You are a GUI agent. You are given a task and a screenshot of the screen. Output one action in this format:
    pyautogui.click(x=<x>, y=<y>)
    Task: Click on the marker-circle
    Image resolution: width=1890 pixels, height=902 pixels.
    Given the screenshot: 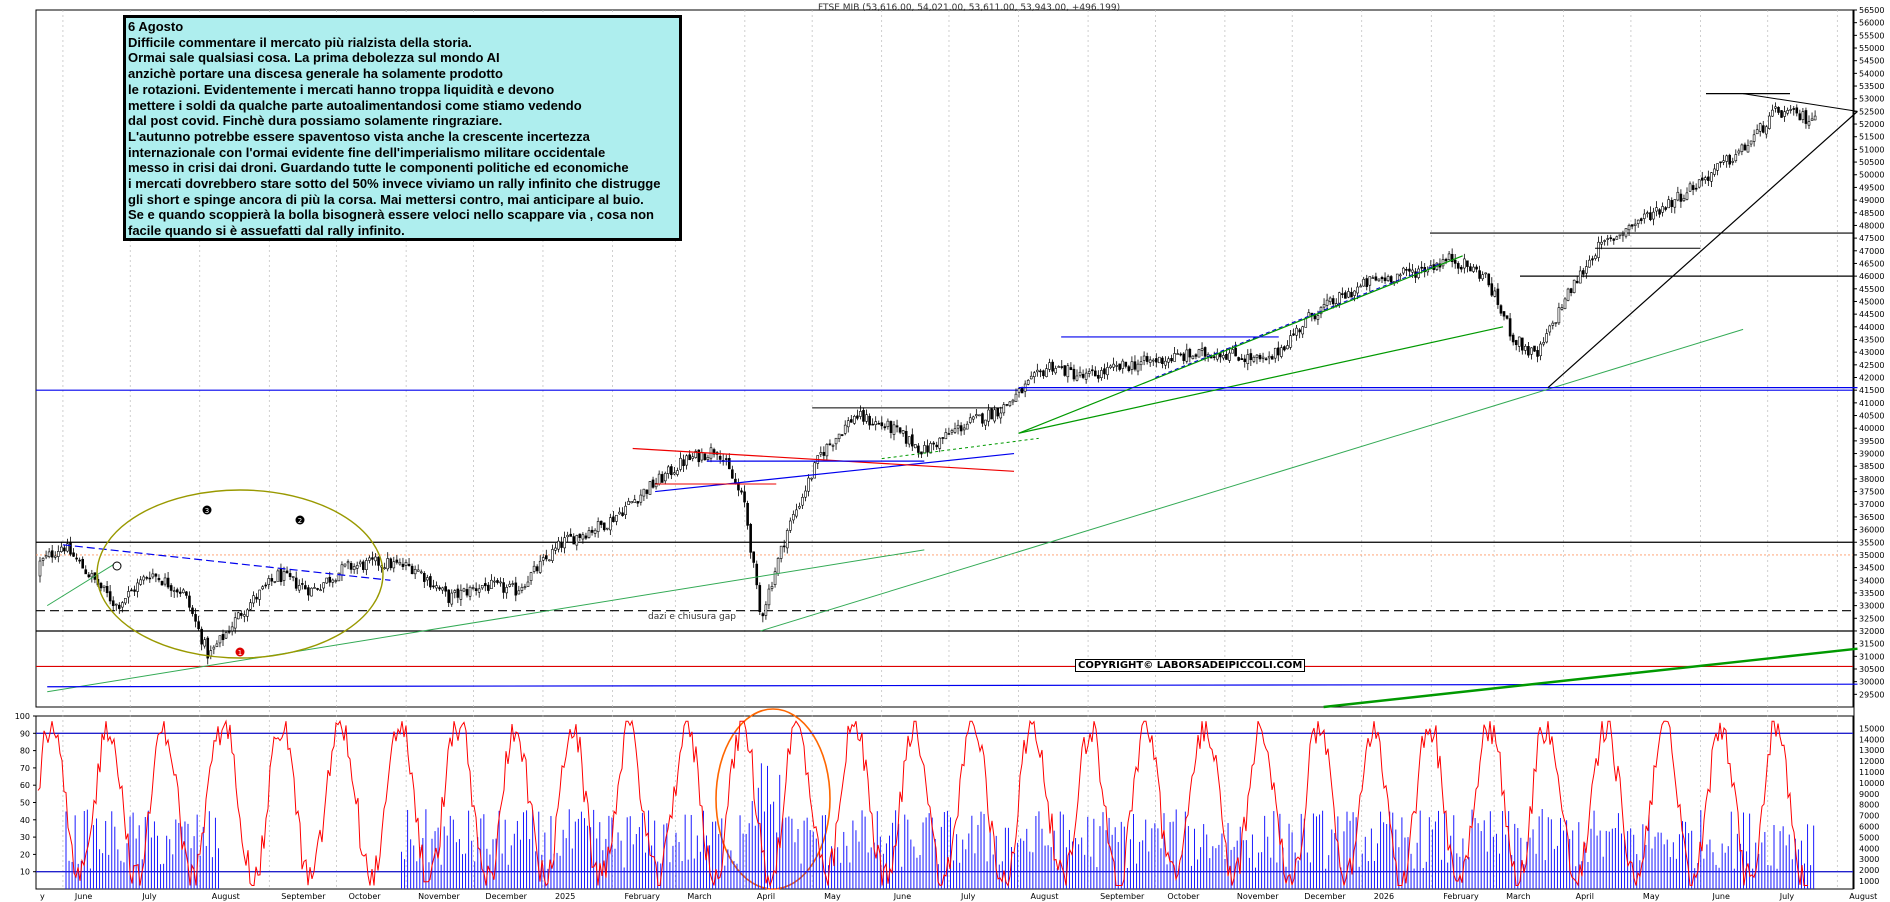 What is the action you would take?
    pyautogui.click(x=117, y=566)
    